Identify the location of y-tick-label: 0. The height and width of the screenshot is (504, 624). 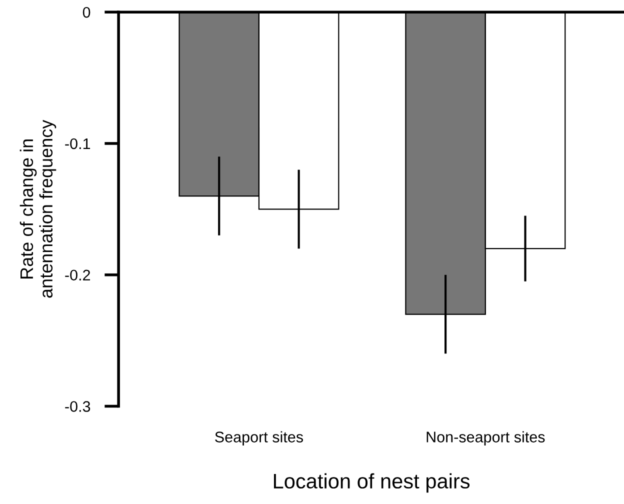
(86, 12).